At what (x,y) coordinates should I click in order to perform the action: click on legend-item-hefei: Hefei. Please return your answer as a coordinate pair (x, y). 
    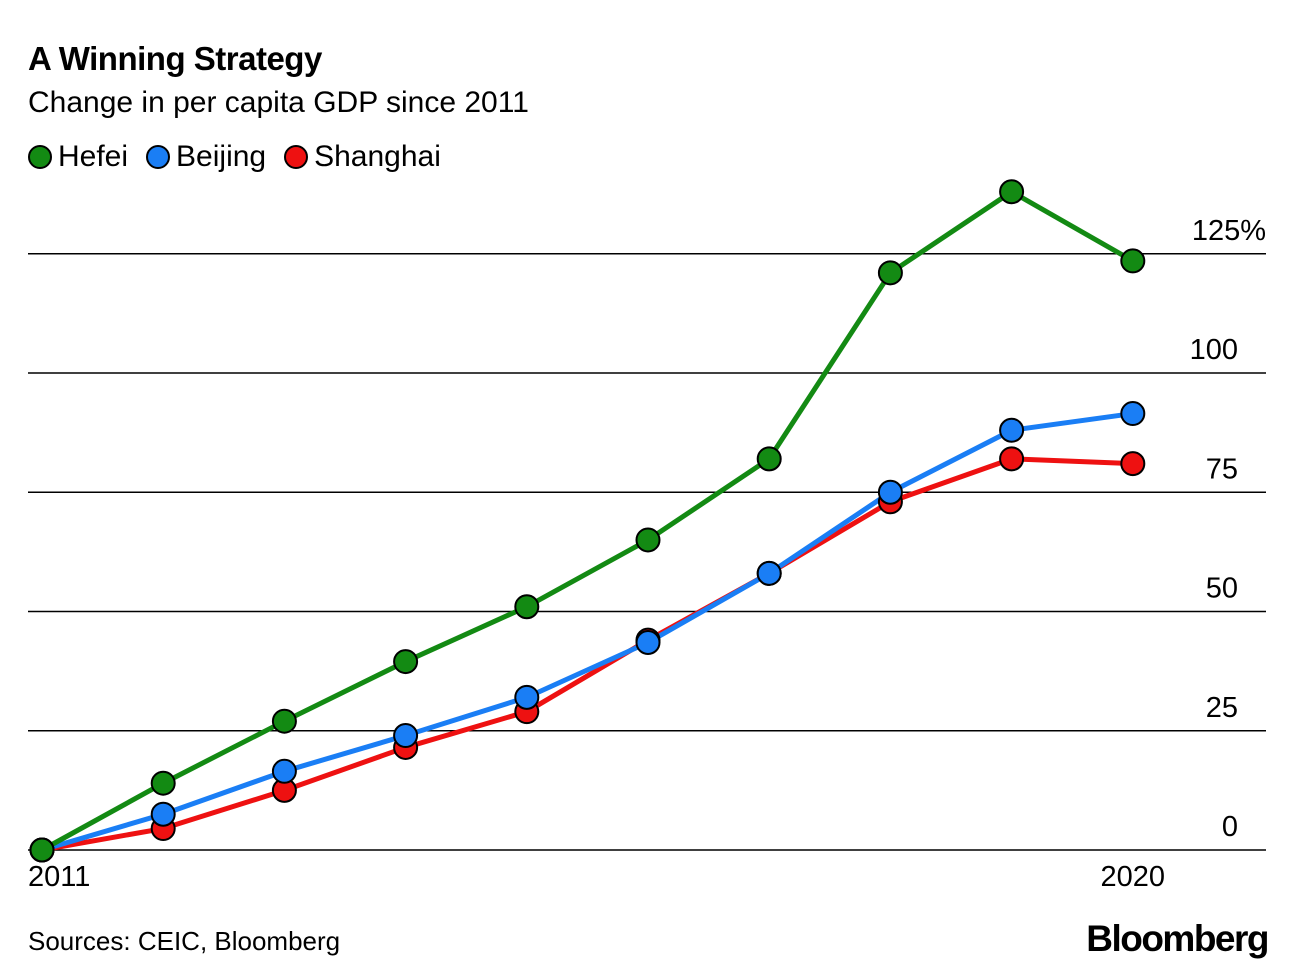
    Looking at the image, I should click on (78, 157).